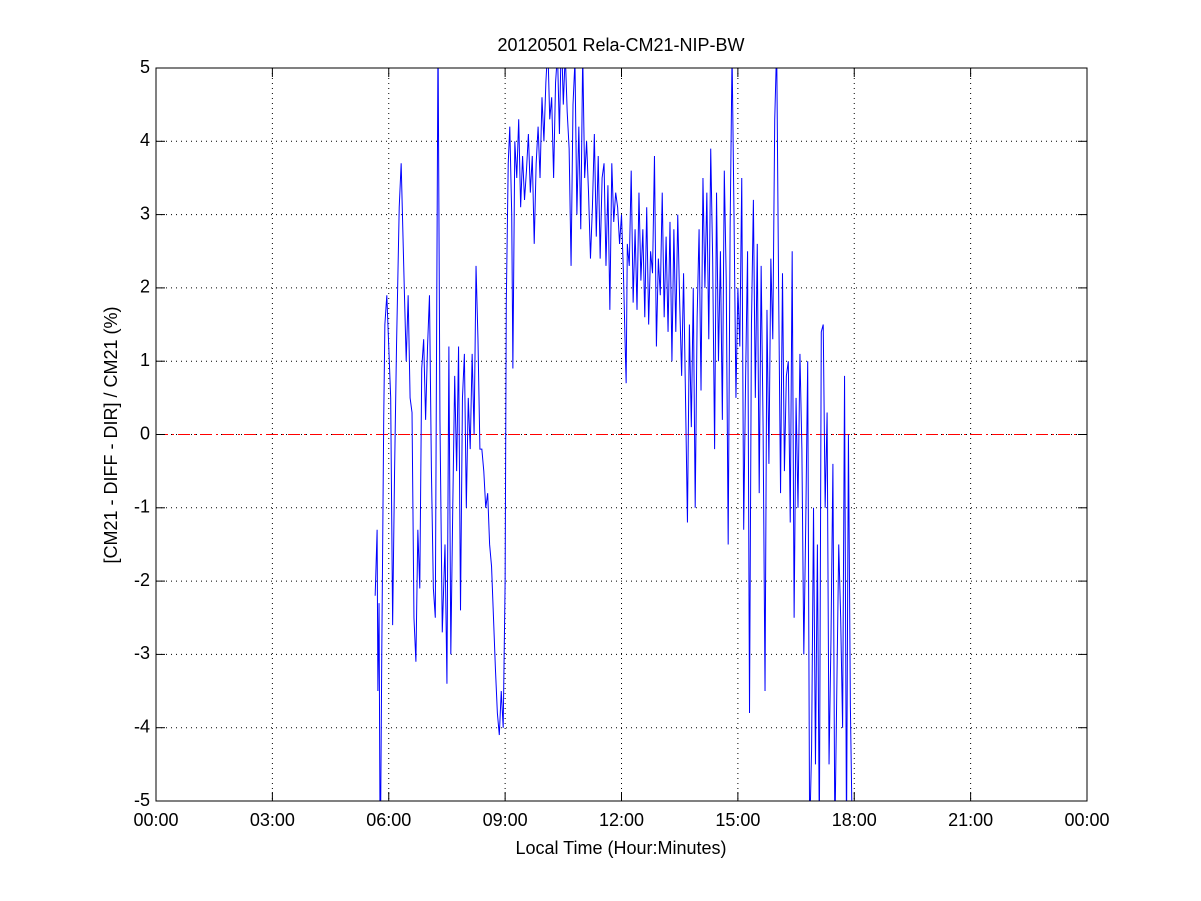 The width and height of the screenshot is (1201, 901). What do you see at coordinates (142, 726) in the screenshot?
I see `y-tick-label: -4` at bounding box center [142, 726].